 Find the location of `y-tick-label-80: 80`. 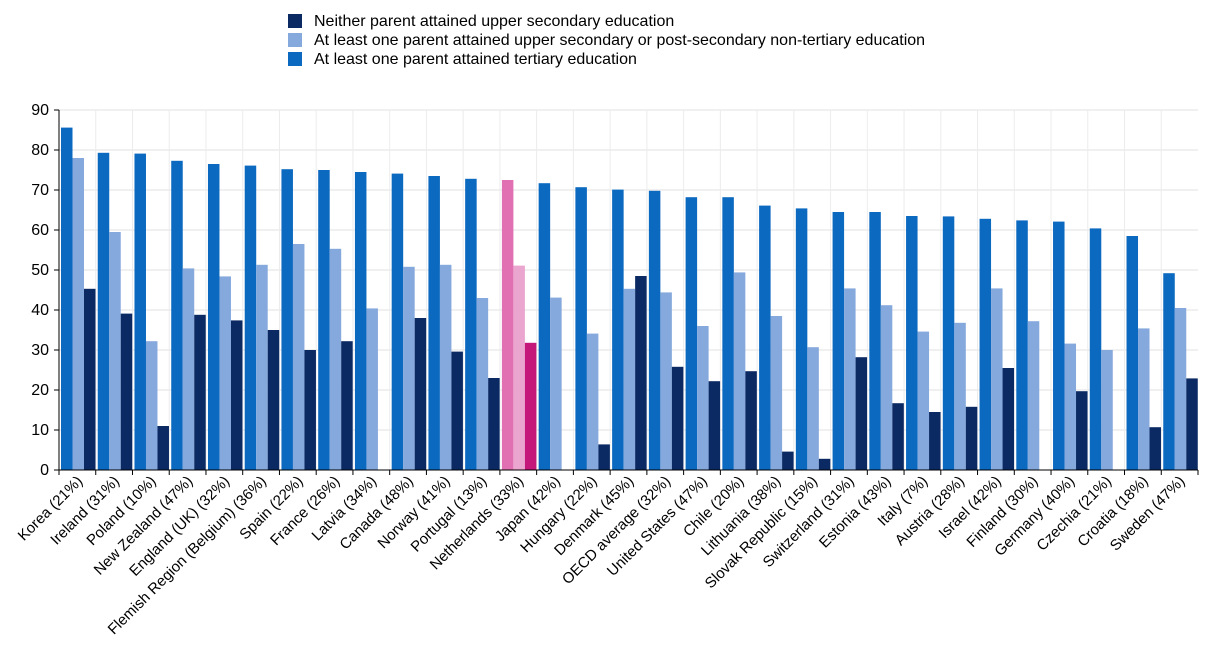

y-tick-label-80: 80 is located at coordinates (40, 150).